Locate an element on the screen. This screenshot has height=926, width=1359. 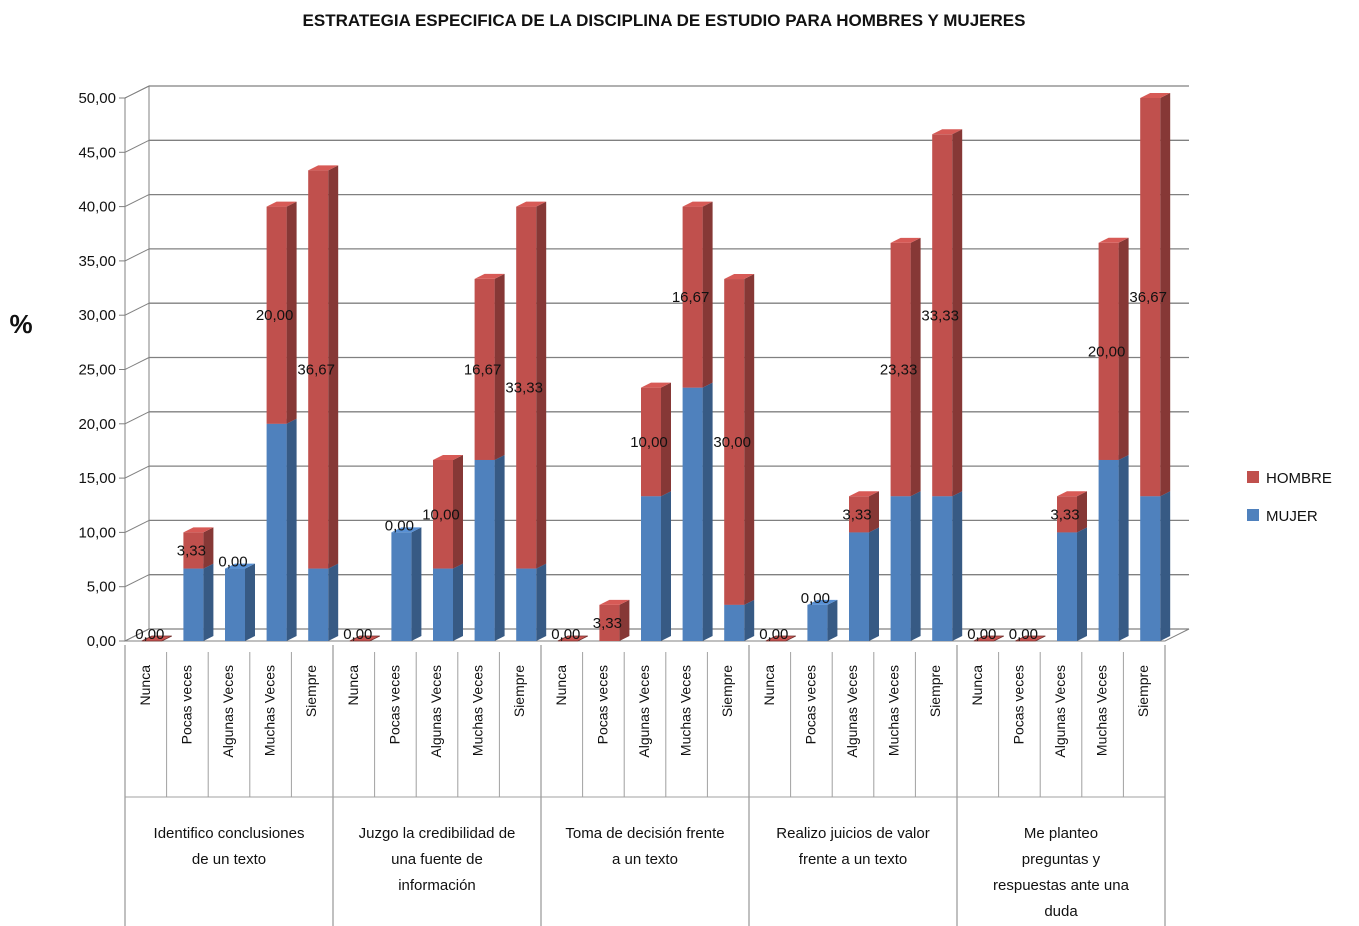
legend-swatch-mujer is located at coordinates (1253, 515).